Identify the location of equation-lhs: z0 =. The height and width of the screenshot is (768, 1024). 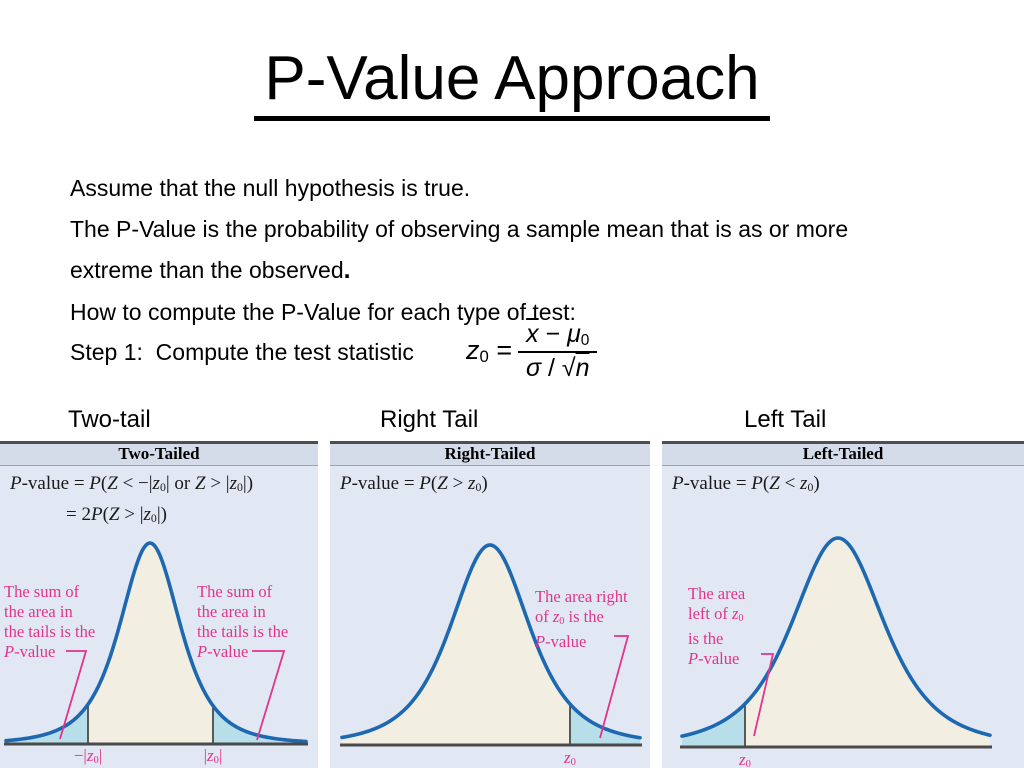
(489, 351).